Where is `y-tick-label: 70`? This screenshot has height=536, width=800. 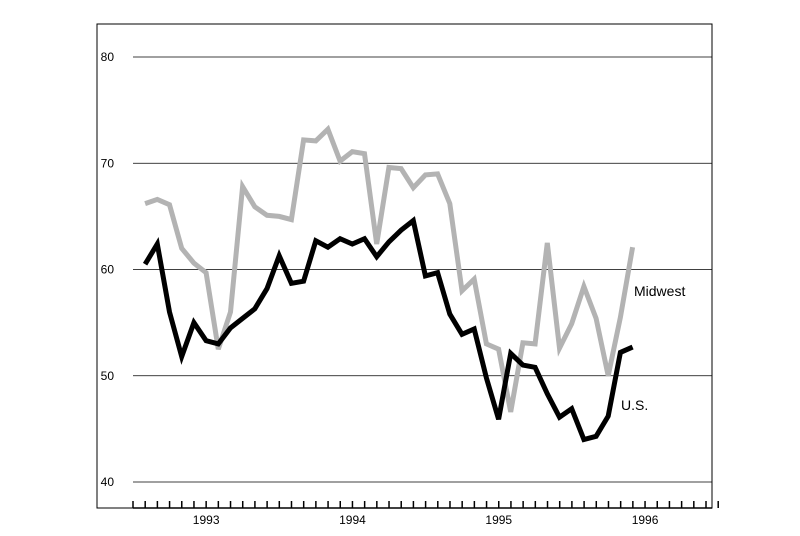
y-tick-label: 70 is located at coordinates (108, 163).